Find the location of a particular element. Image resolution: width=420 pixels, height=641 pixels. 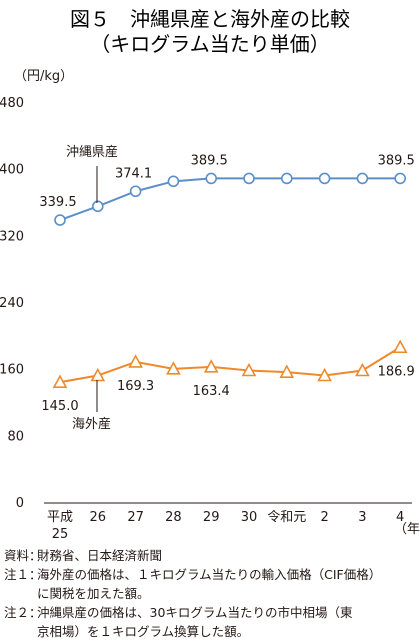

x-tick-label: 27 is located at coordinates (135, 517).